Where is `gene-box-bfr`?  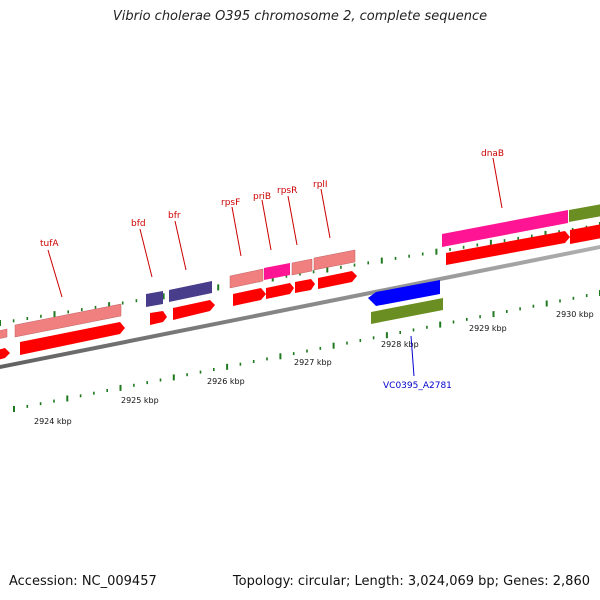
gene-box-bfr is located at coordinates (190, 291).